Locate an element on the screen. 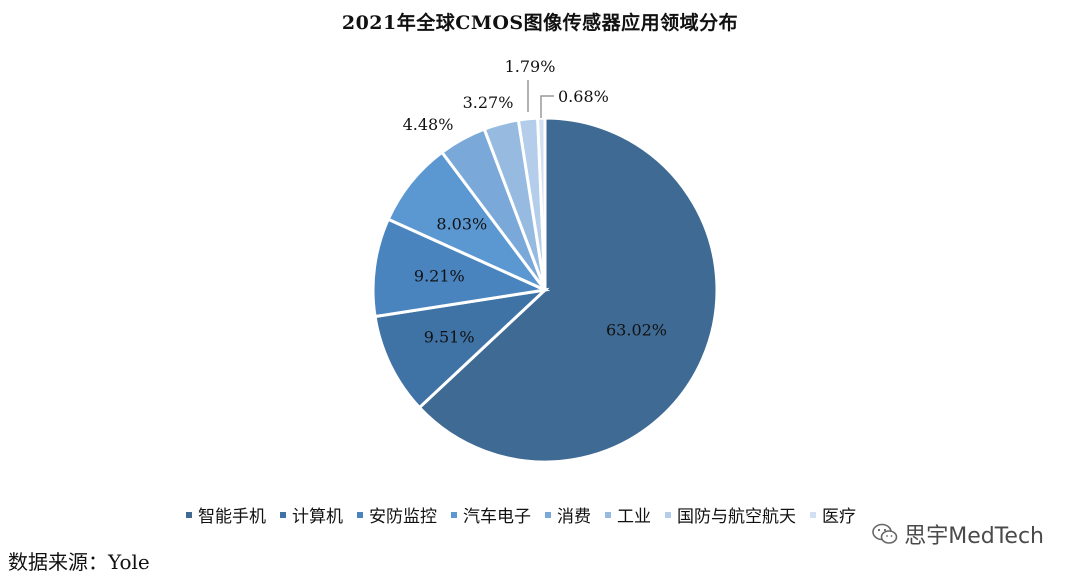  slice-label-3: 9.21% is located at coordinates (439, 276).